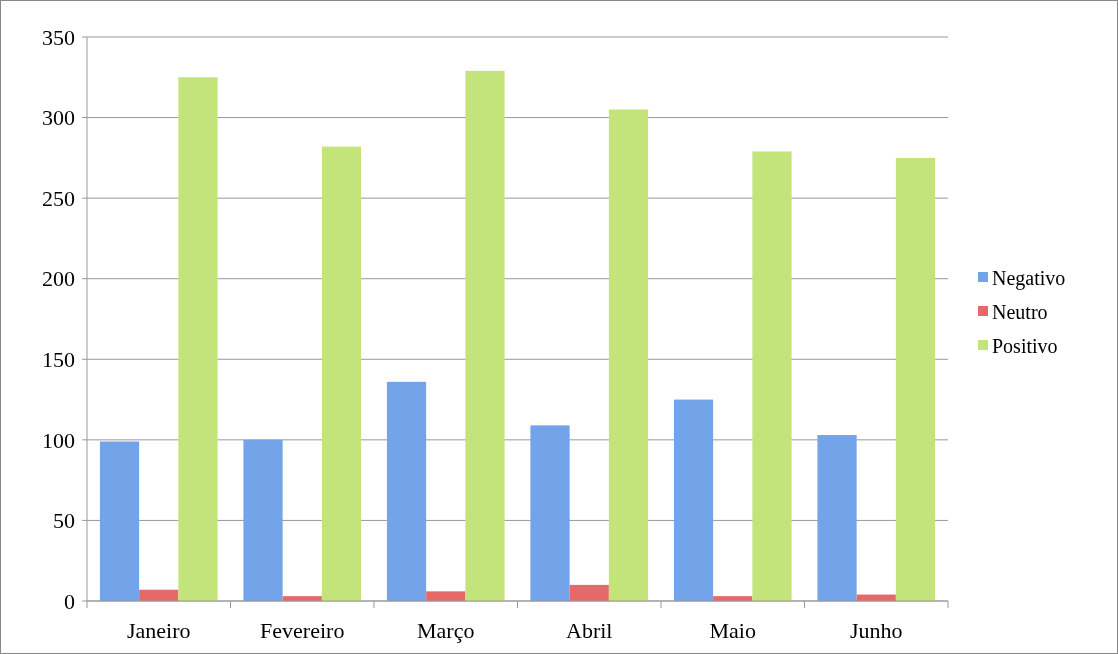  Describe the element at coordinates (158, 630) in the screenshot. I see `x-tick-label: Janeiro` at that location.